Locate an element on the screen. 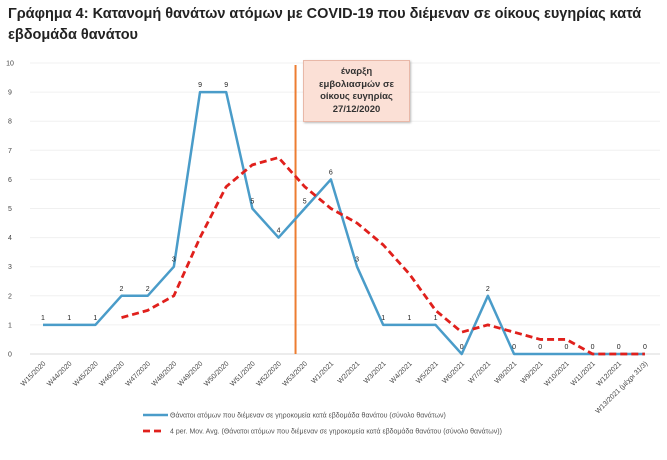  x-tick-label: W53/2020 is located at coordinates (296, 374).